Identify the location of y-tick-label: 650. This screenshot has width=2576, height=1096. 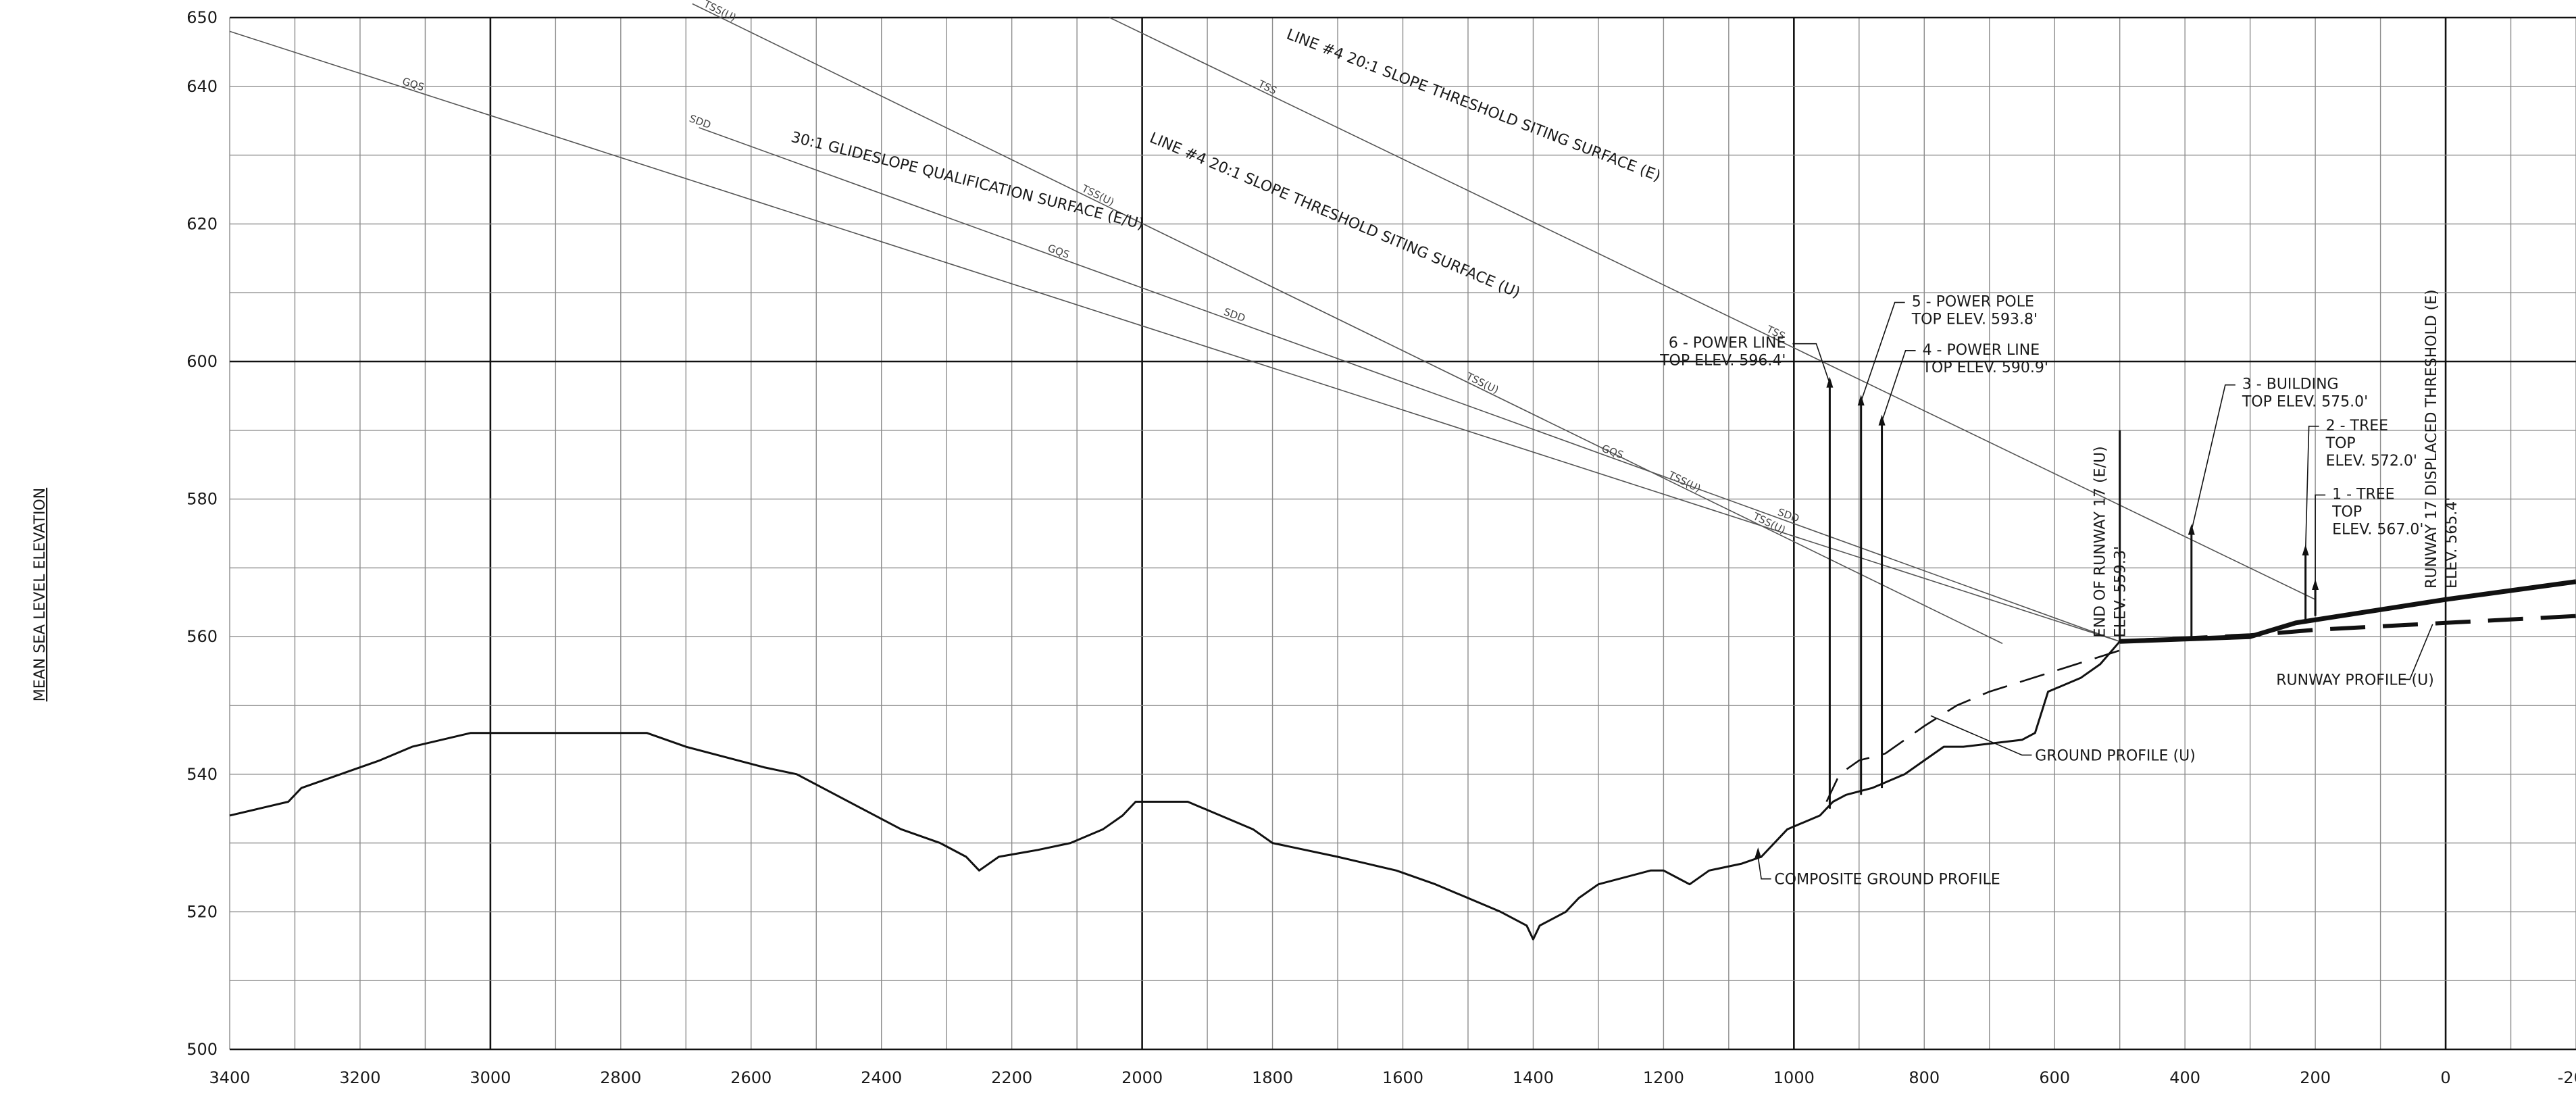
(202, 17).